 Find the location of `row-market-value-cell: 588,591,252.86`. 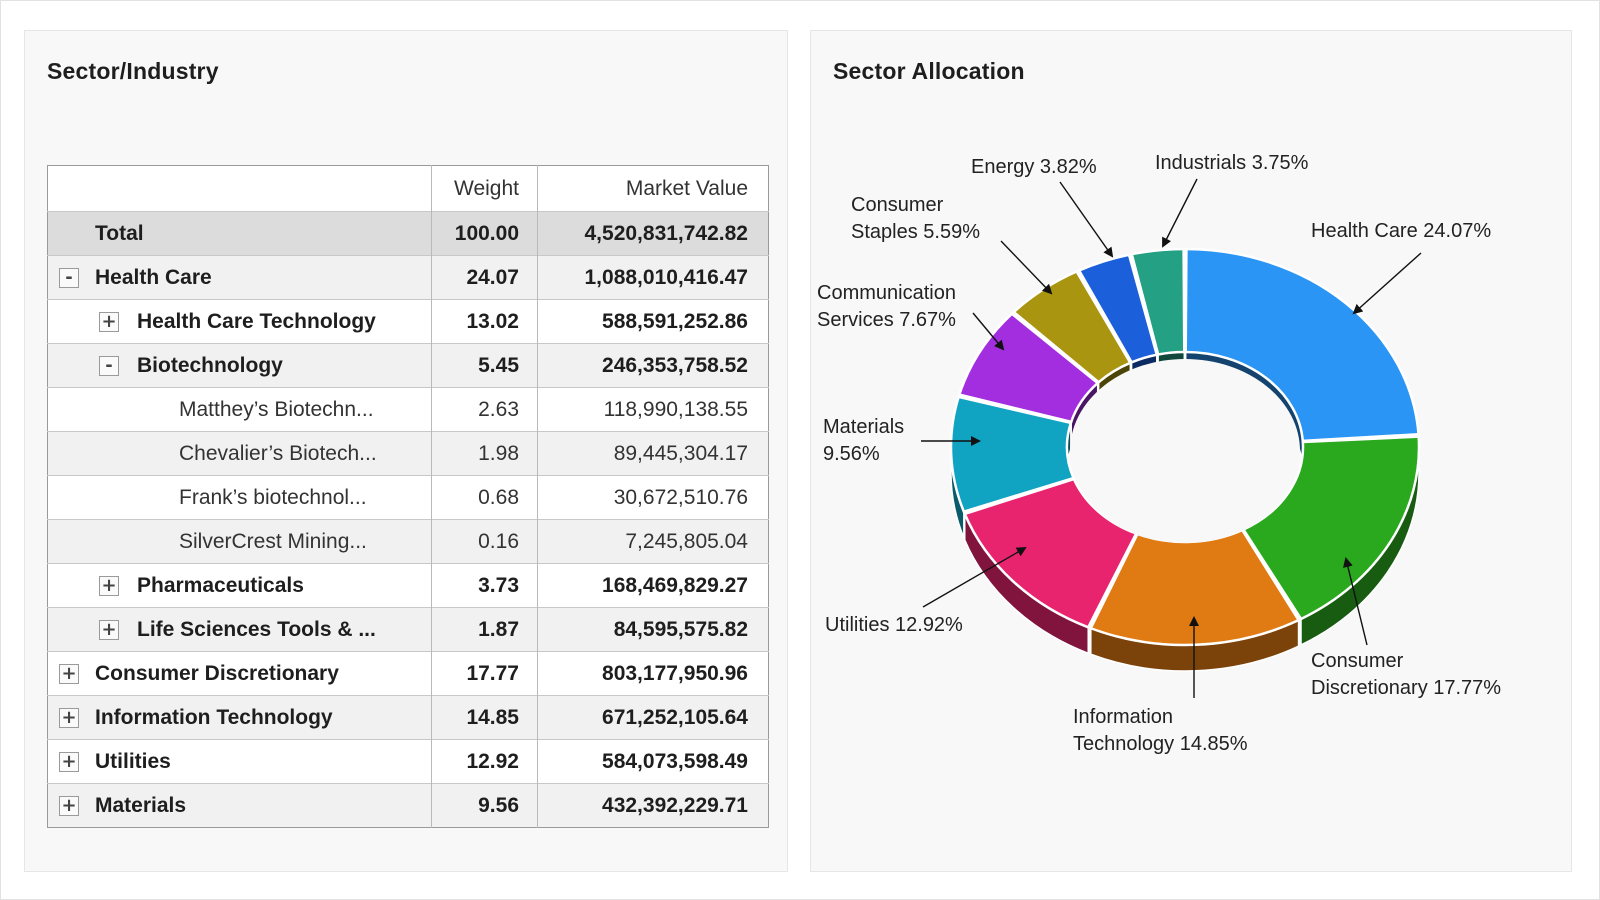

row-market-value-cell: 588,591,252.86 is located at coordinates (653, 321).